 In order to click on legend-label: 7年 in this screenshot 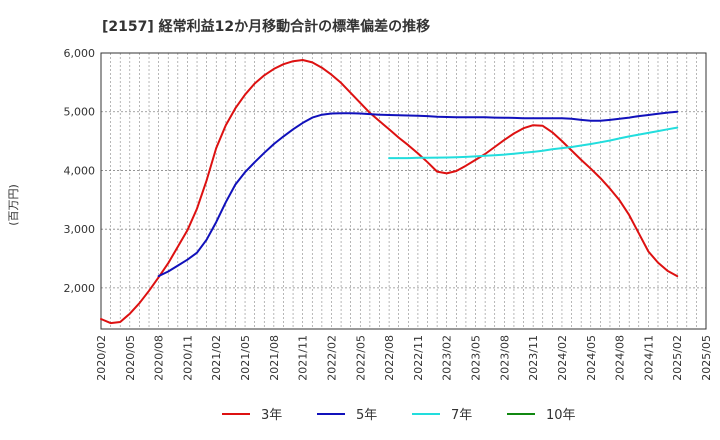, I will do `click(461, 415)`.